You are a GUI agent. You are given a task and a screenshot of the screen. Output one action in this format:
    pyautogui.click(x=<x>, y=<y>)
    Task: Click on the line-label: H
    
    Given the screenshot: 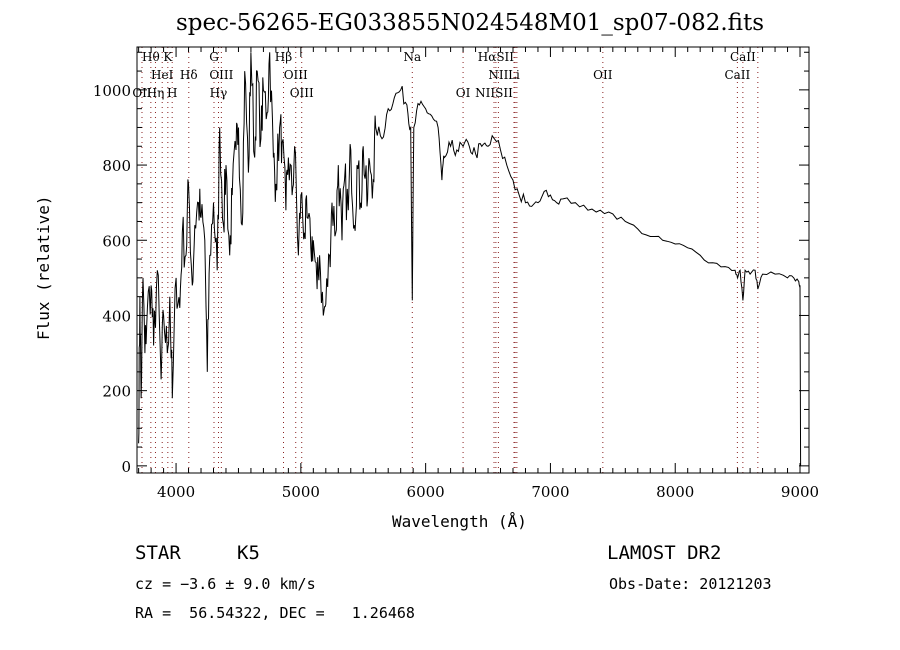 What is the action you would take?
    pyautogui.click(x=172, y=93)
    